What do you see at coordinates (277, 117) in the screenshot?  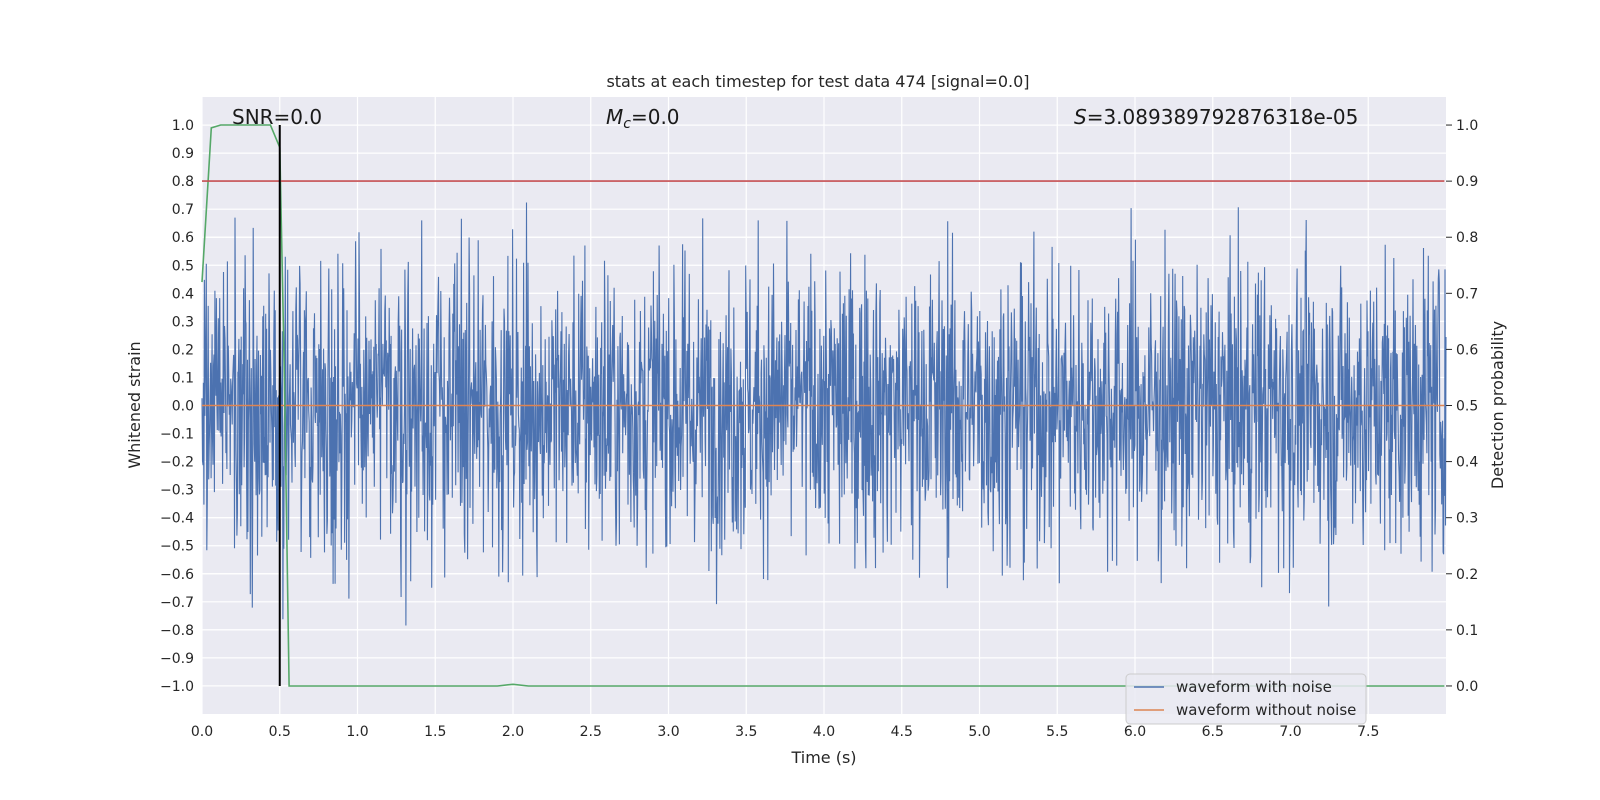 I see `snr-annotation: SNR=0.0` at bounding box center [277, 117].